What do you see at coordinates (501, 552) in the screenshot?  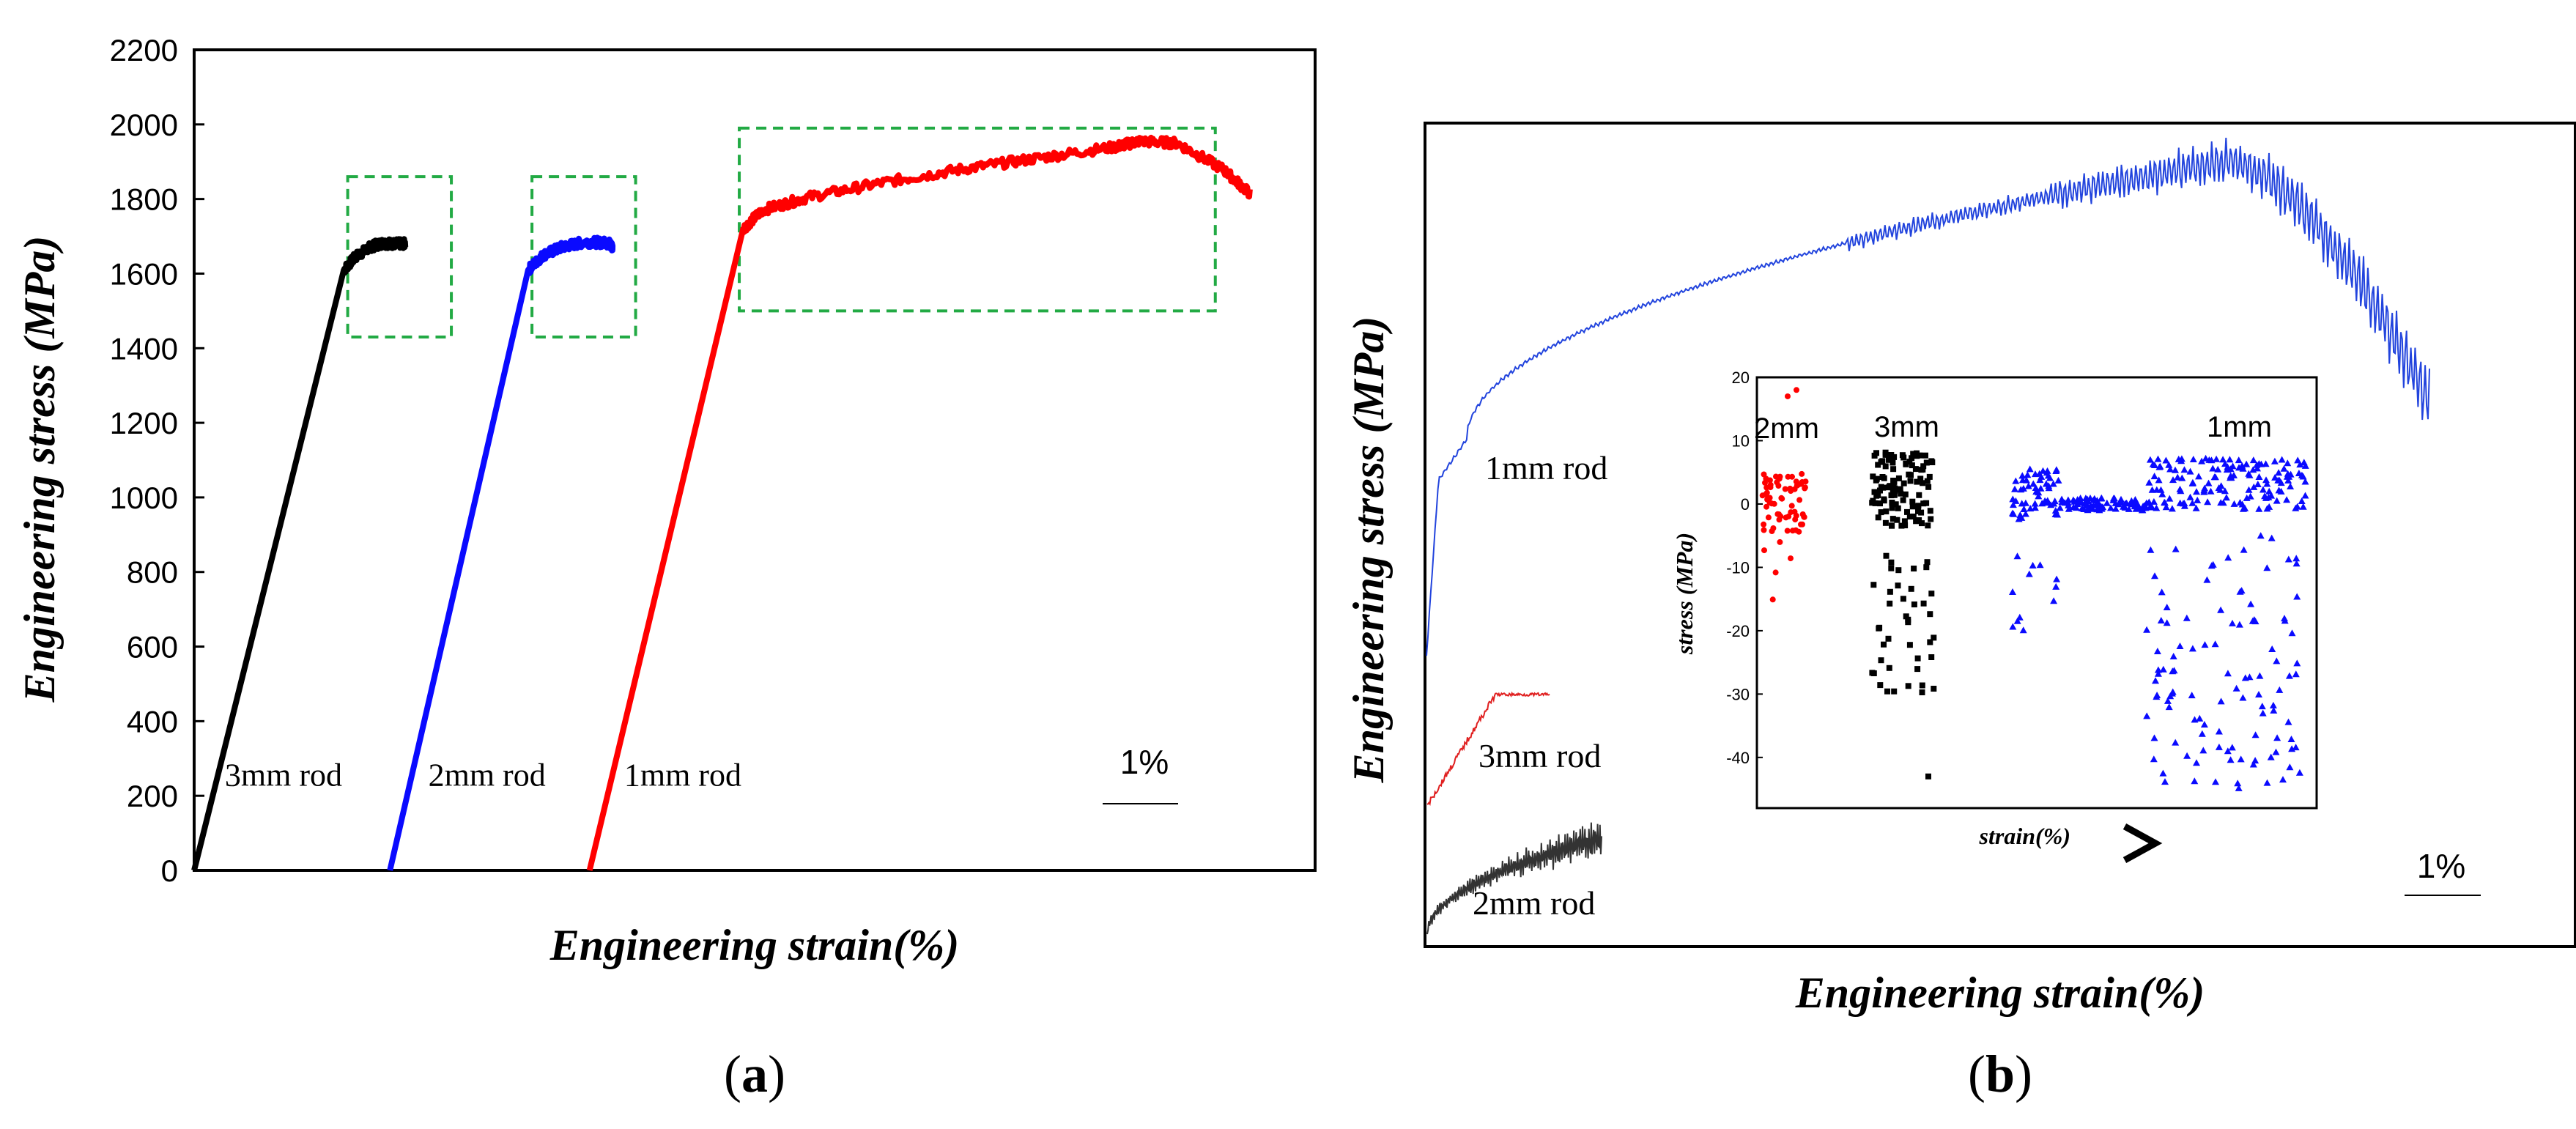 I see `series-2mm-rod` at bounding box center [501, 552].